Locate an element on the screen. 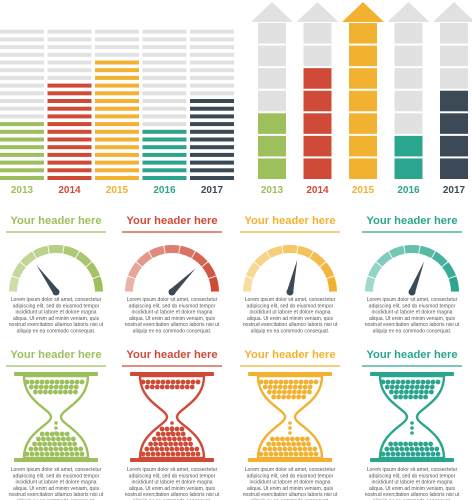  body-text-line: Lorem ipsum dolor sit amet, consectetur is located at coordinates (412, 300).